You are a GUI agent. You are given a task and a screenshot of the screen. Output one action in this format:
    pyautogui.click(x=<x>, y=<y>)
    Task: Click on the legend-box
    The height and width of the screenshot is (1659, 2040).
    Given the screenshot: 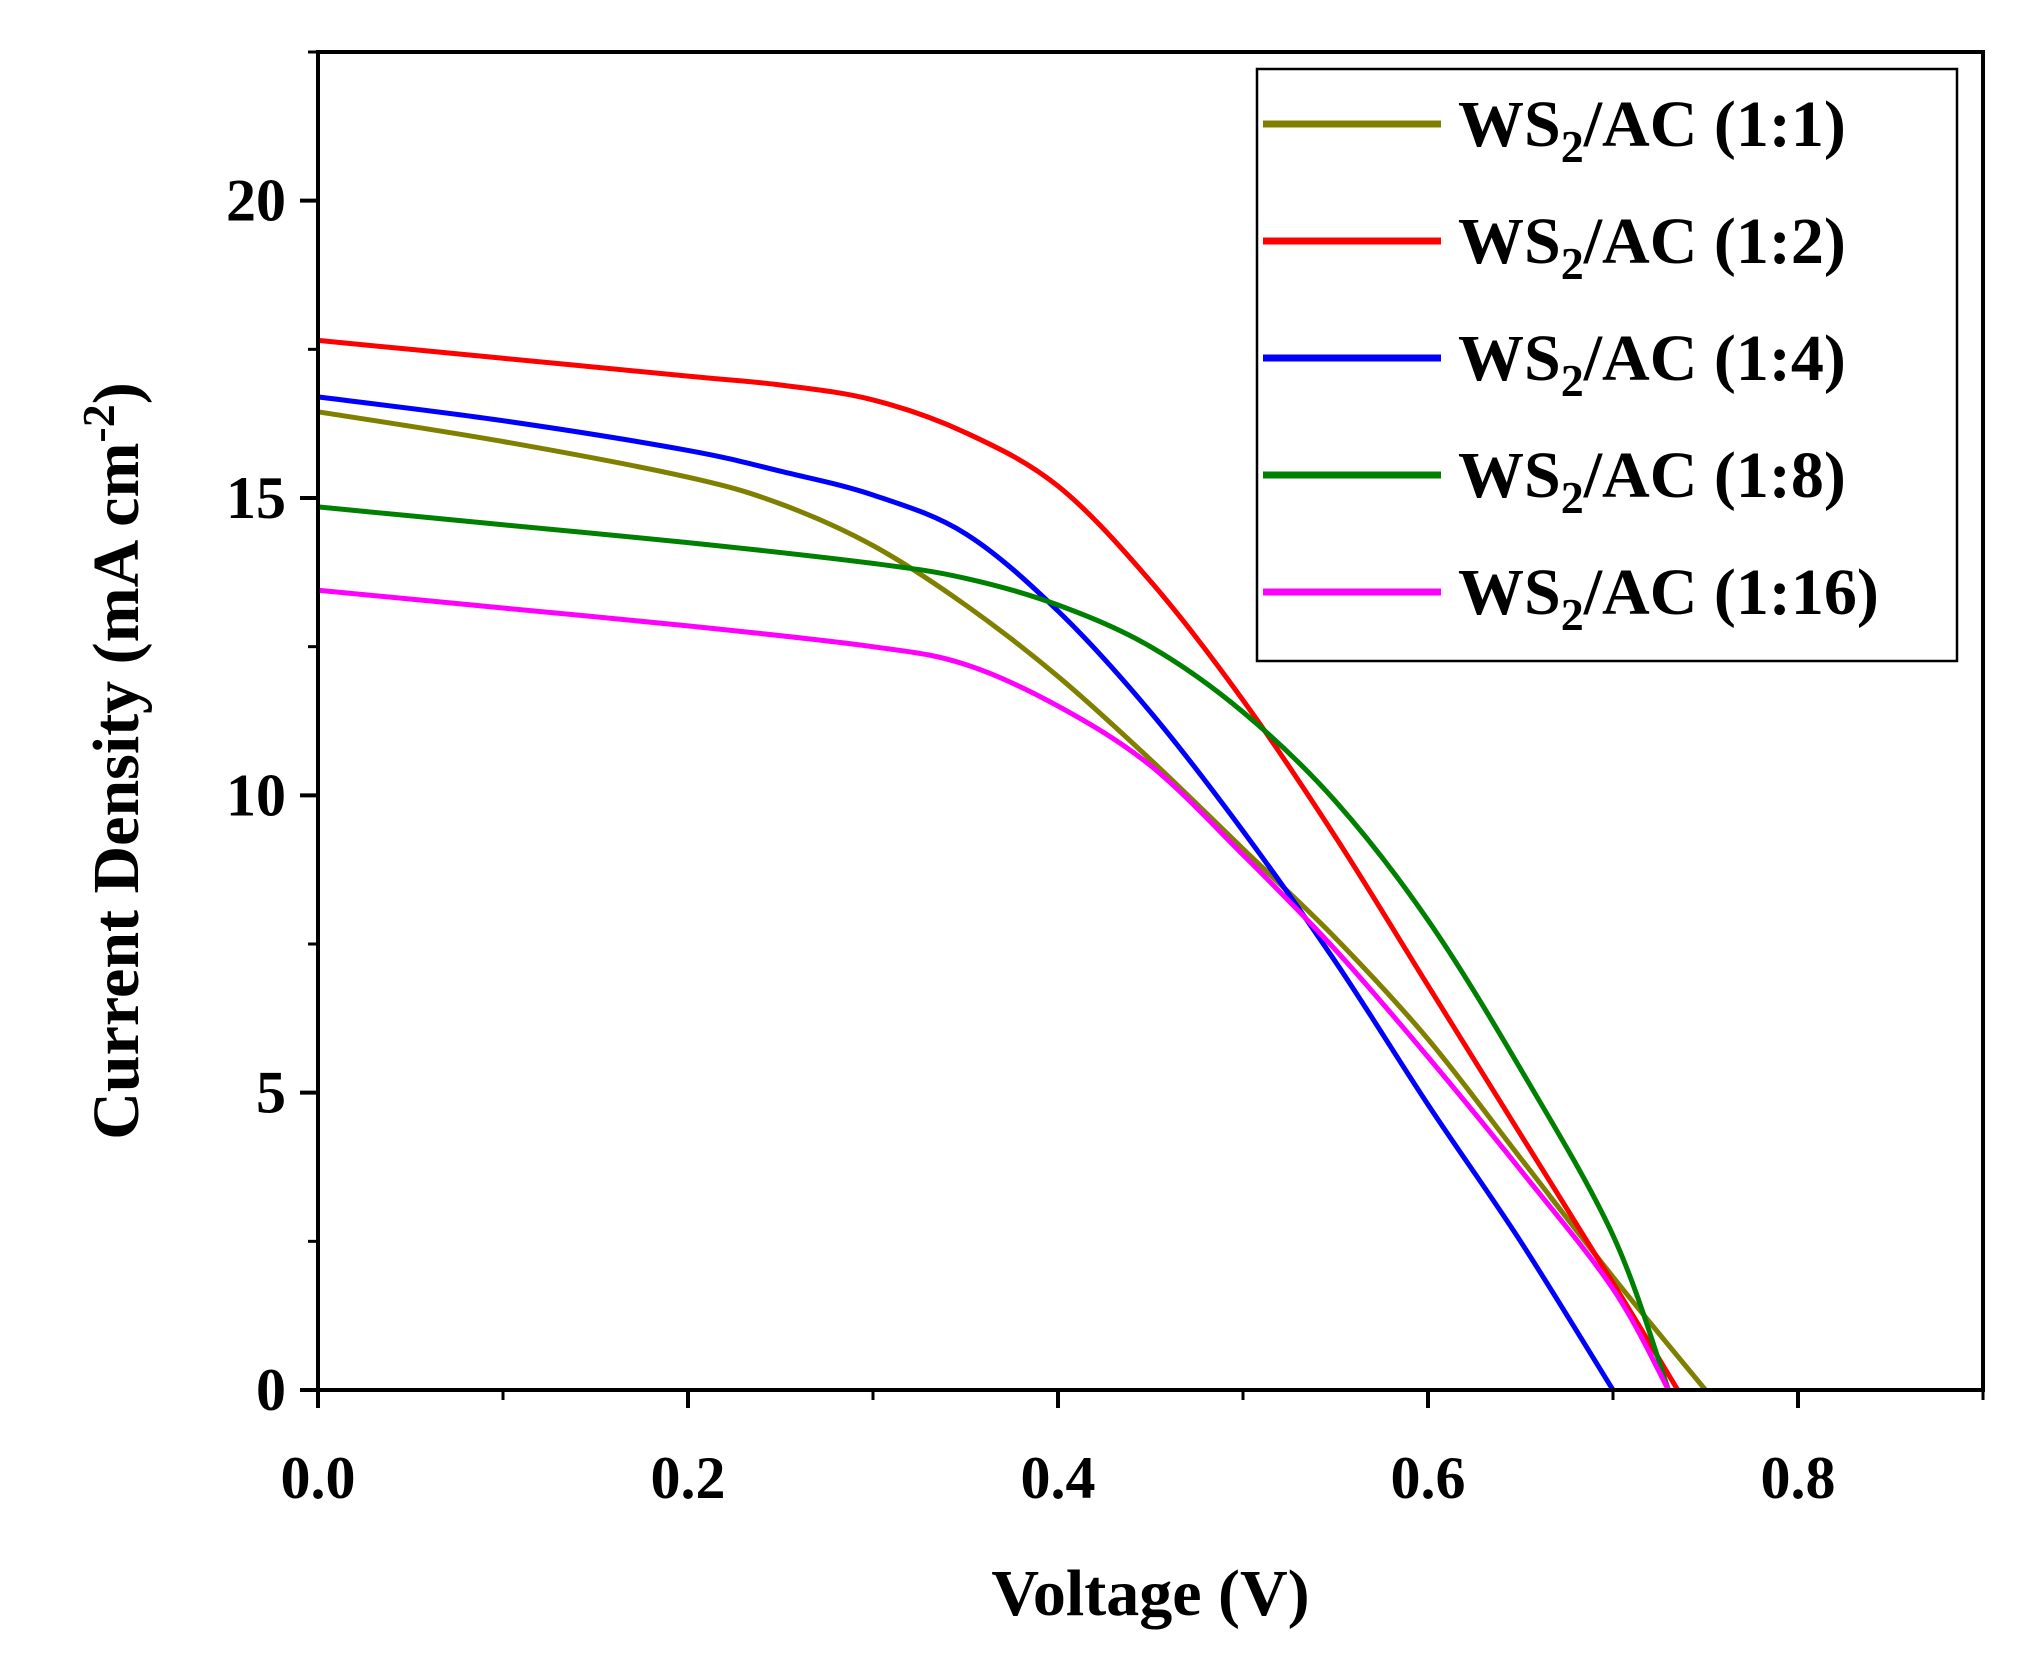 What is the action you would take?
    pyautogui.click(x=1607, y=365)
    